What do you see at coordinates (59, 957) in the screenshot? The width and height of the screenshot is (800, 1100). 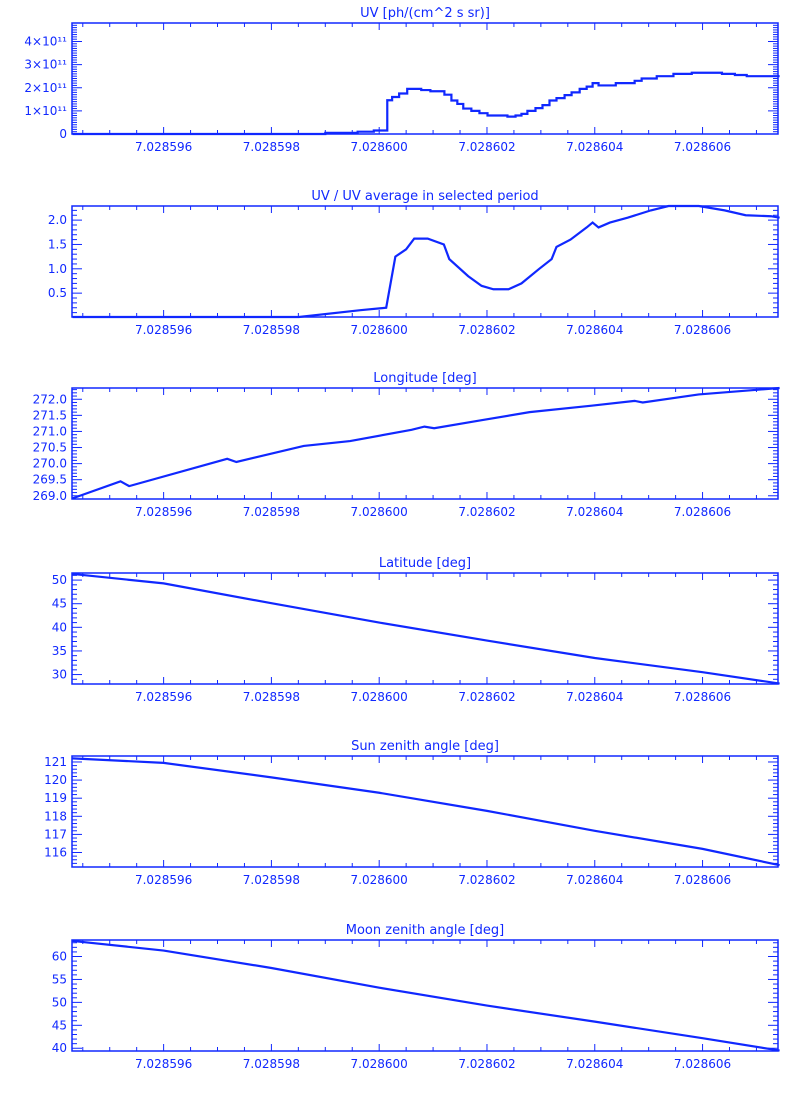 I see `y-tick-label: 60` at bounding box center [59, 957].